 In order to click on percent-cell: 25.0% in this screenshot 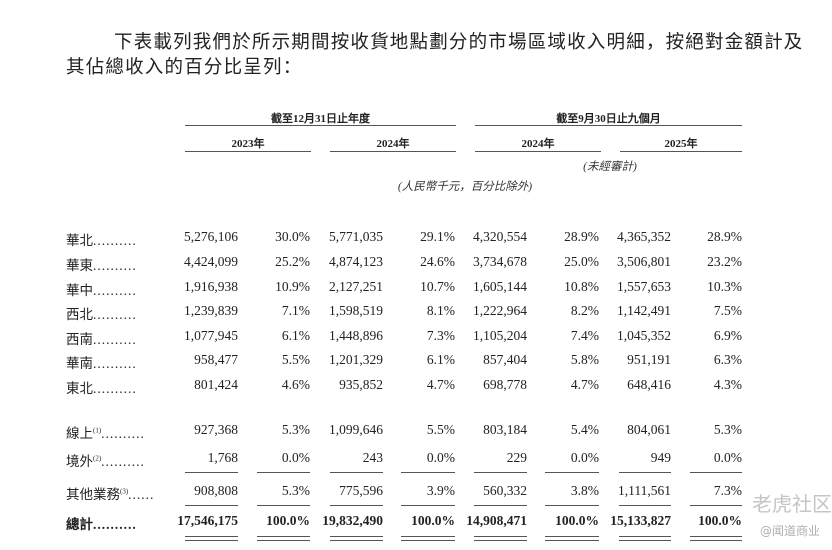, I will do `click(581, 261)`.